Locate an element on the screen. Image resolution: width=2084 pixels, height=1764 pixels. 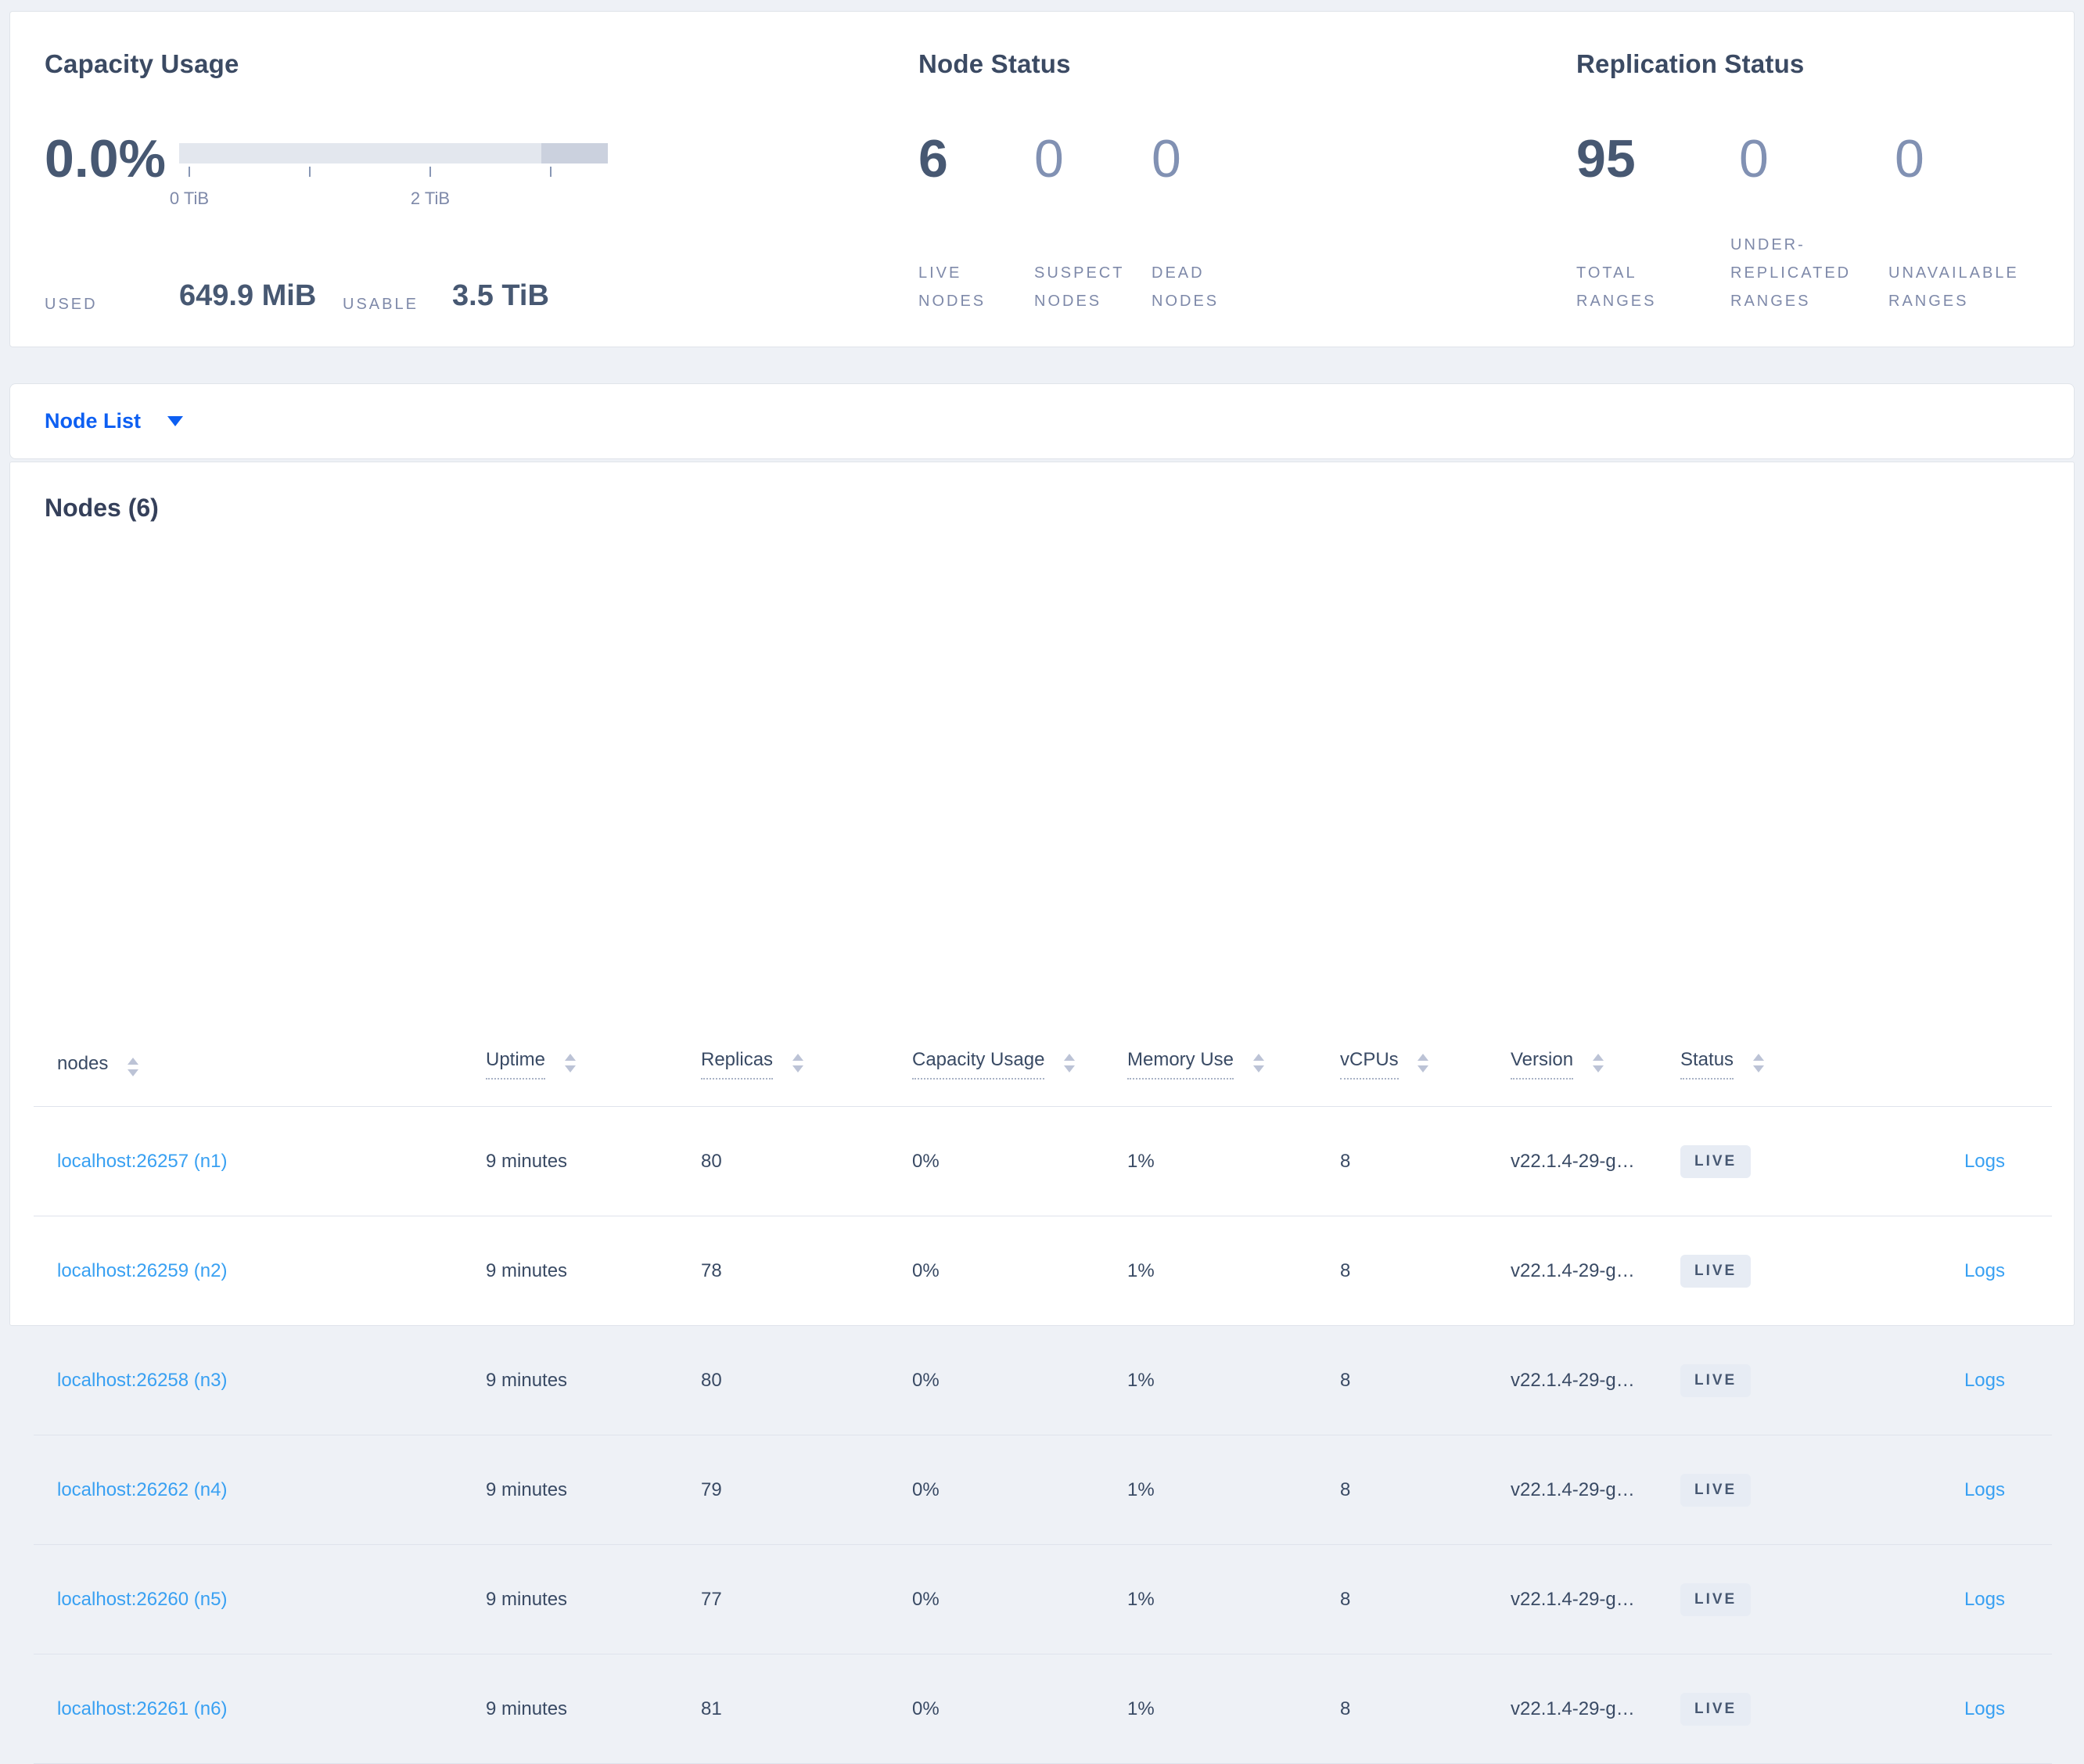
node-link: localhost:26261 (n6) is located at coordinates (142, 1708).